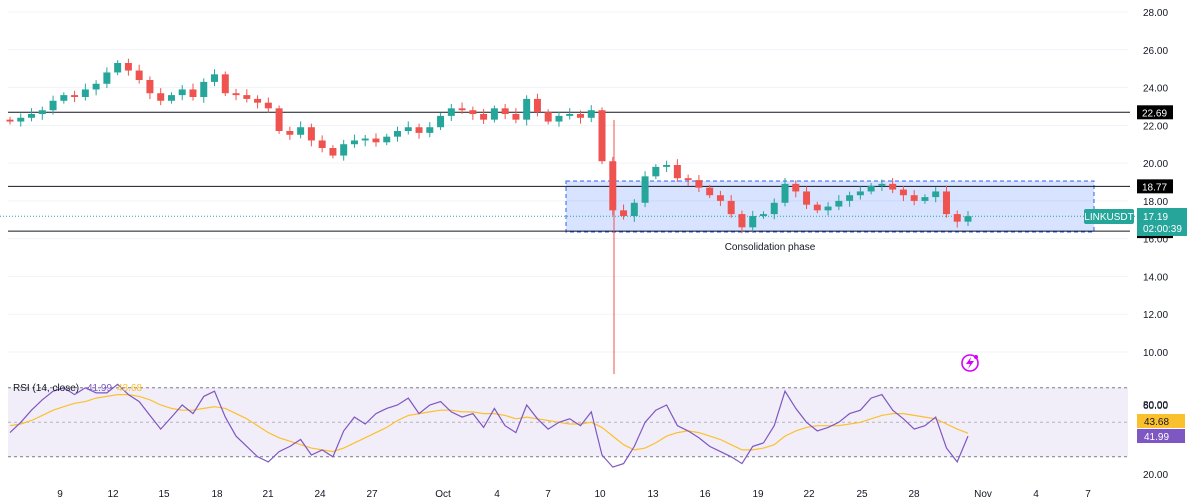  Describe the element at coordinates (268, 494) in the screenshot. I see `time-tick-label: 21` at that location.